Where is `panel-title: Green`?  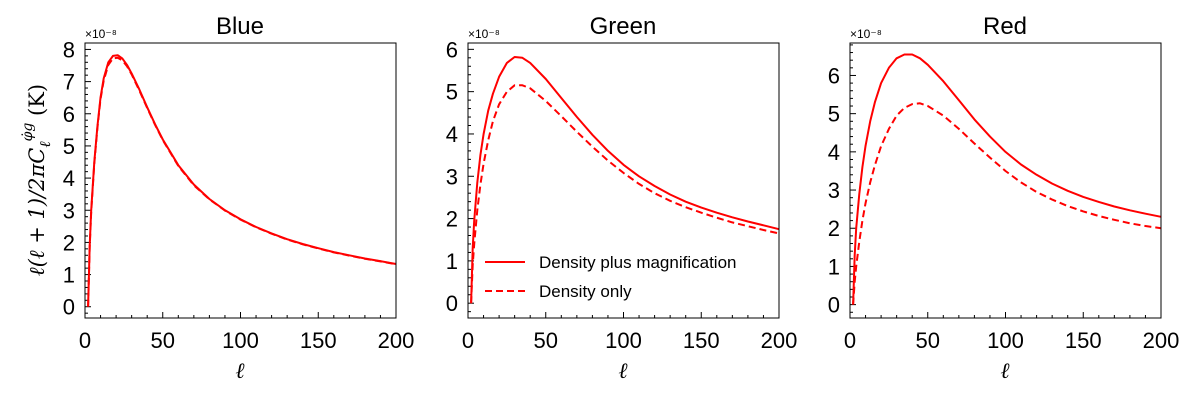
panel-title: Green is located at coordinates (623, 26).